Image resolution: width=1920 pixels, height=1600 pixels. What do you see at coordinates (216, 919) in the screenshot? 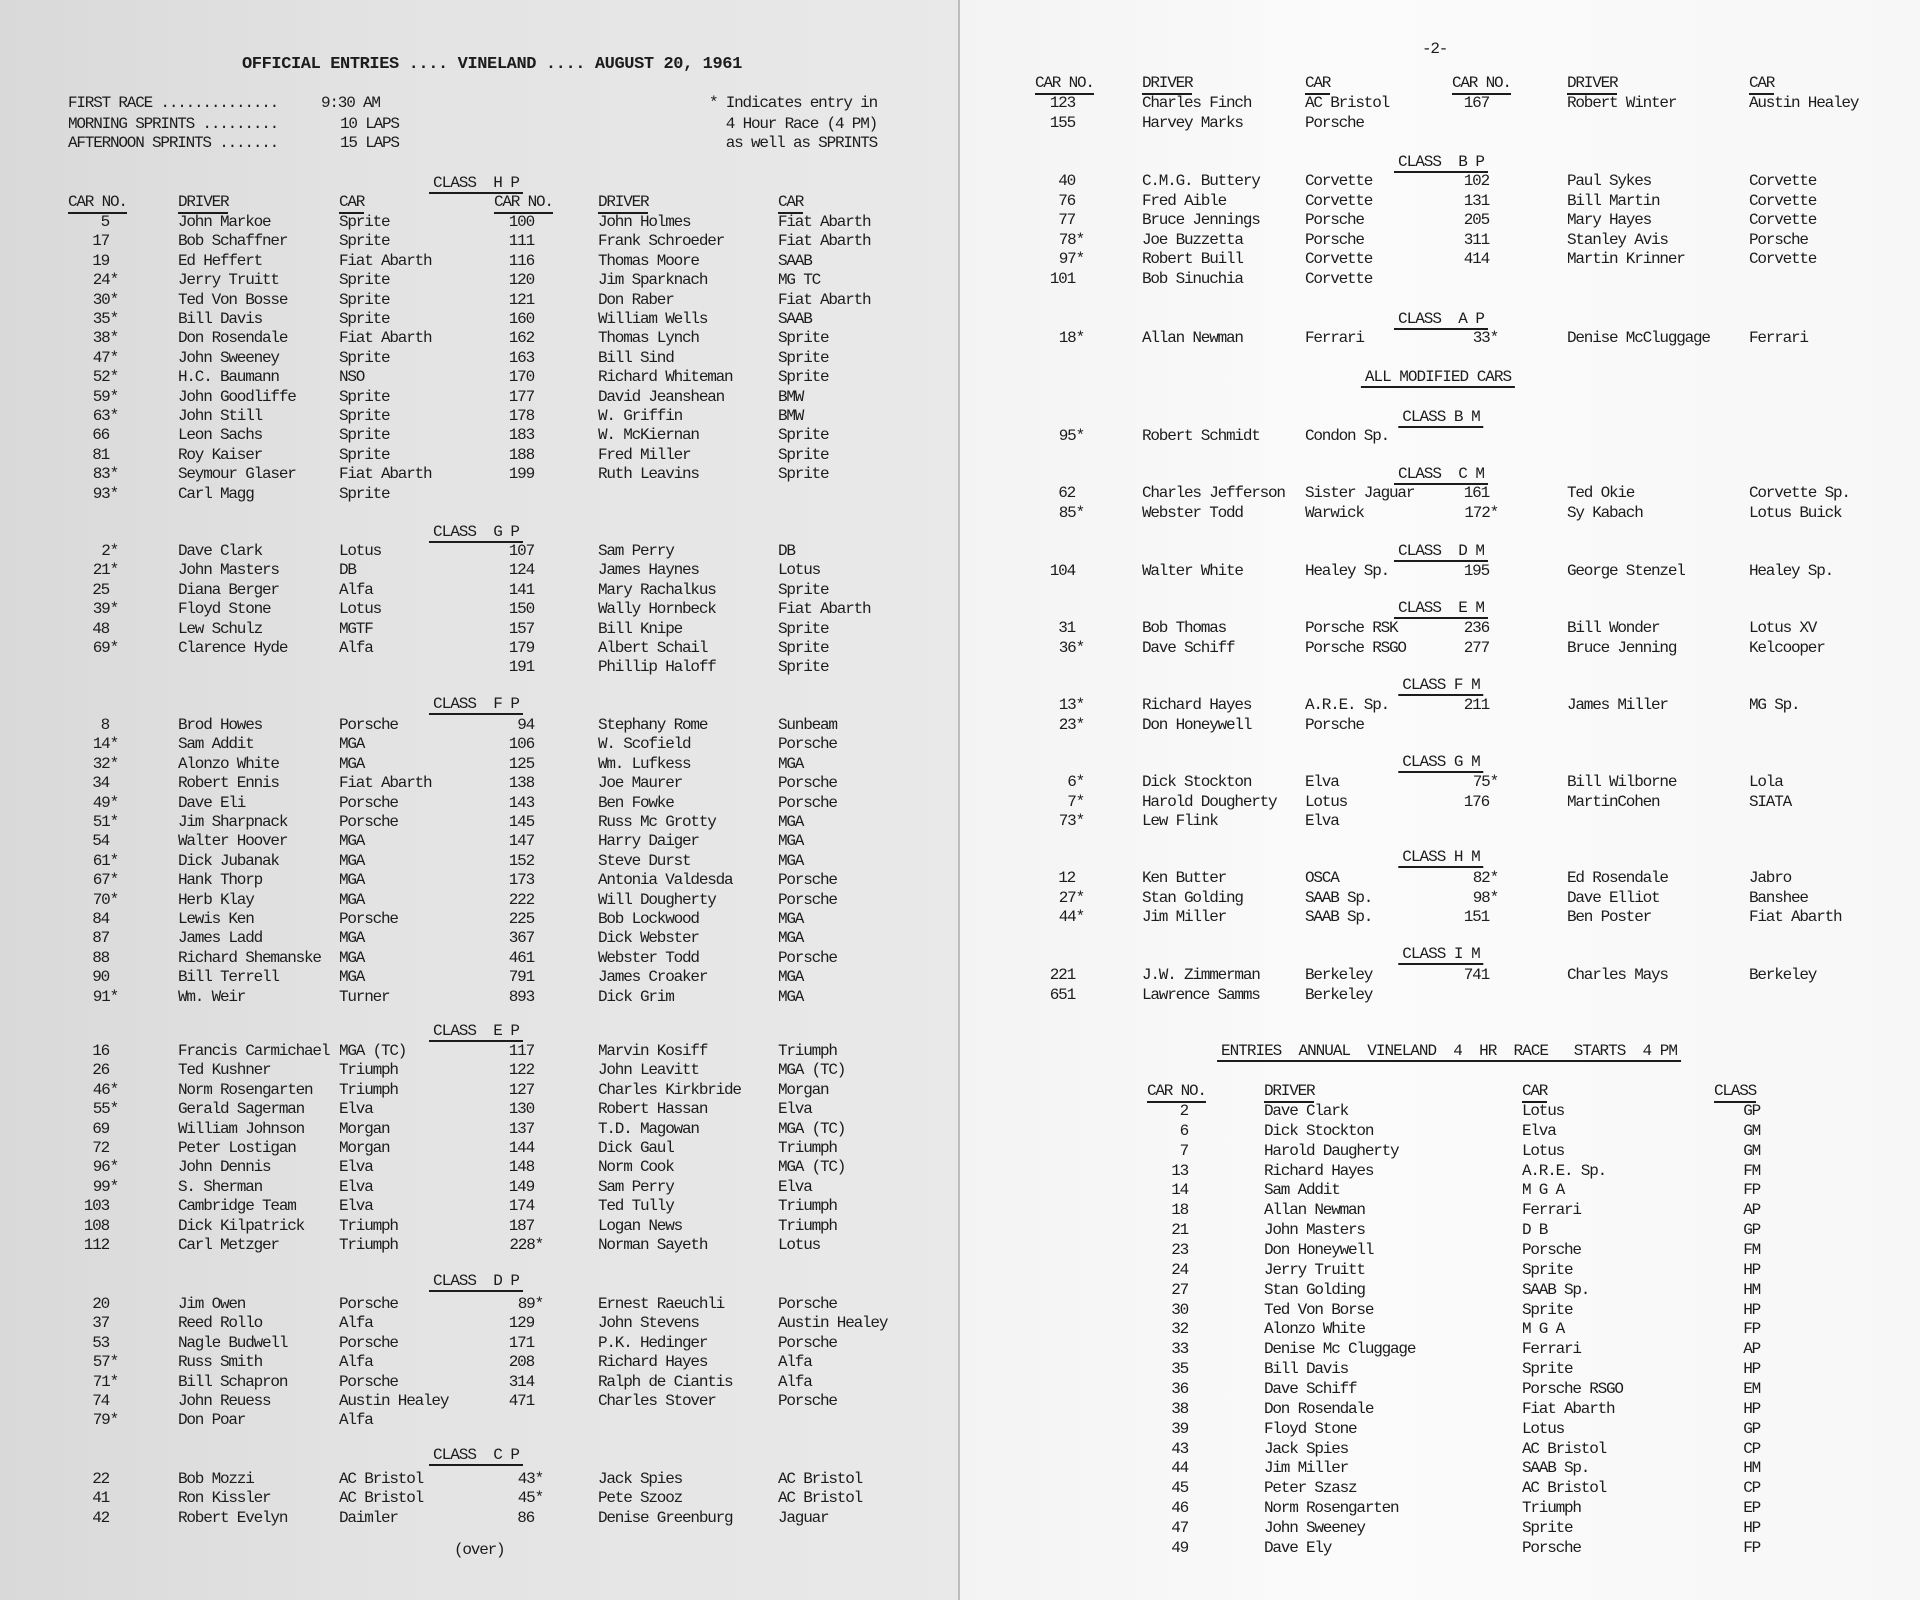
I see `driver: Lewis Ken` at bounding box center [216, 919].